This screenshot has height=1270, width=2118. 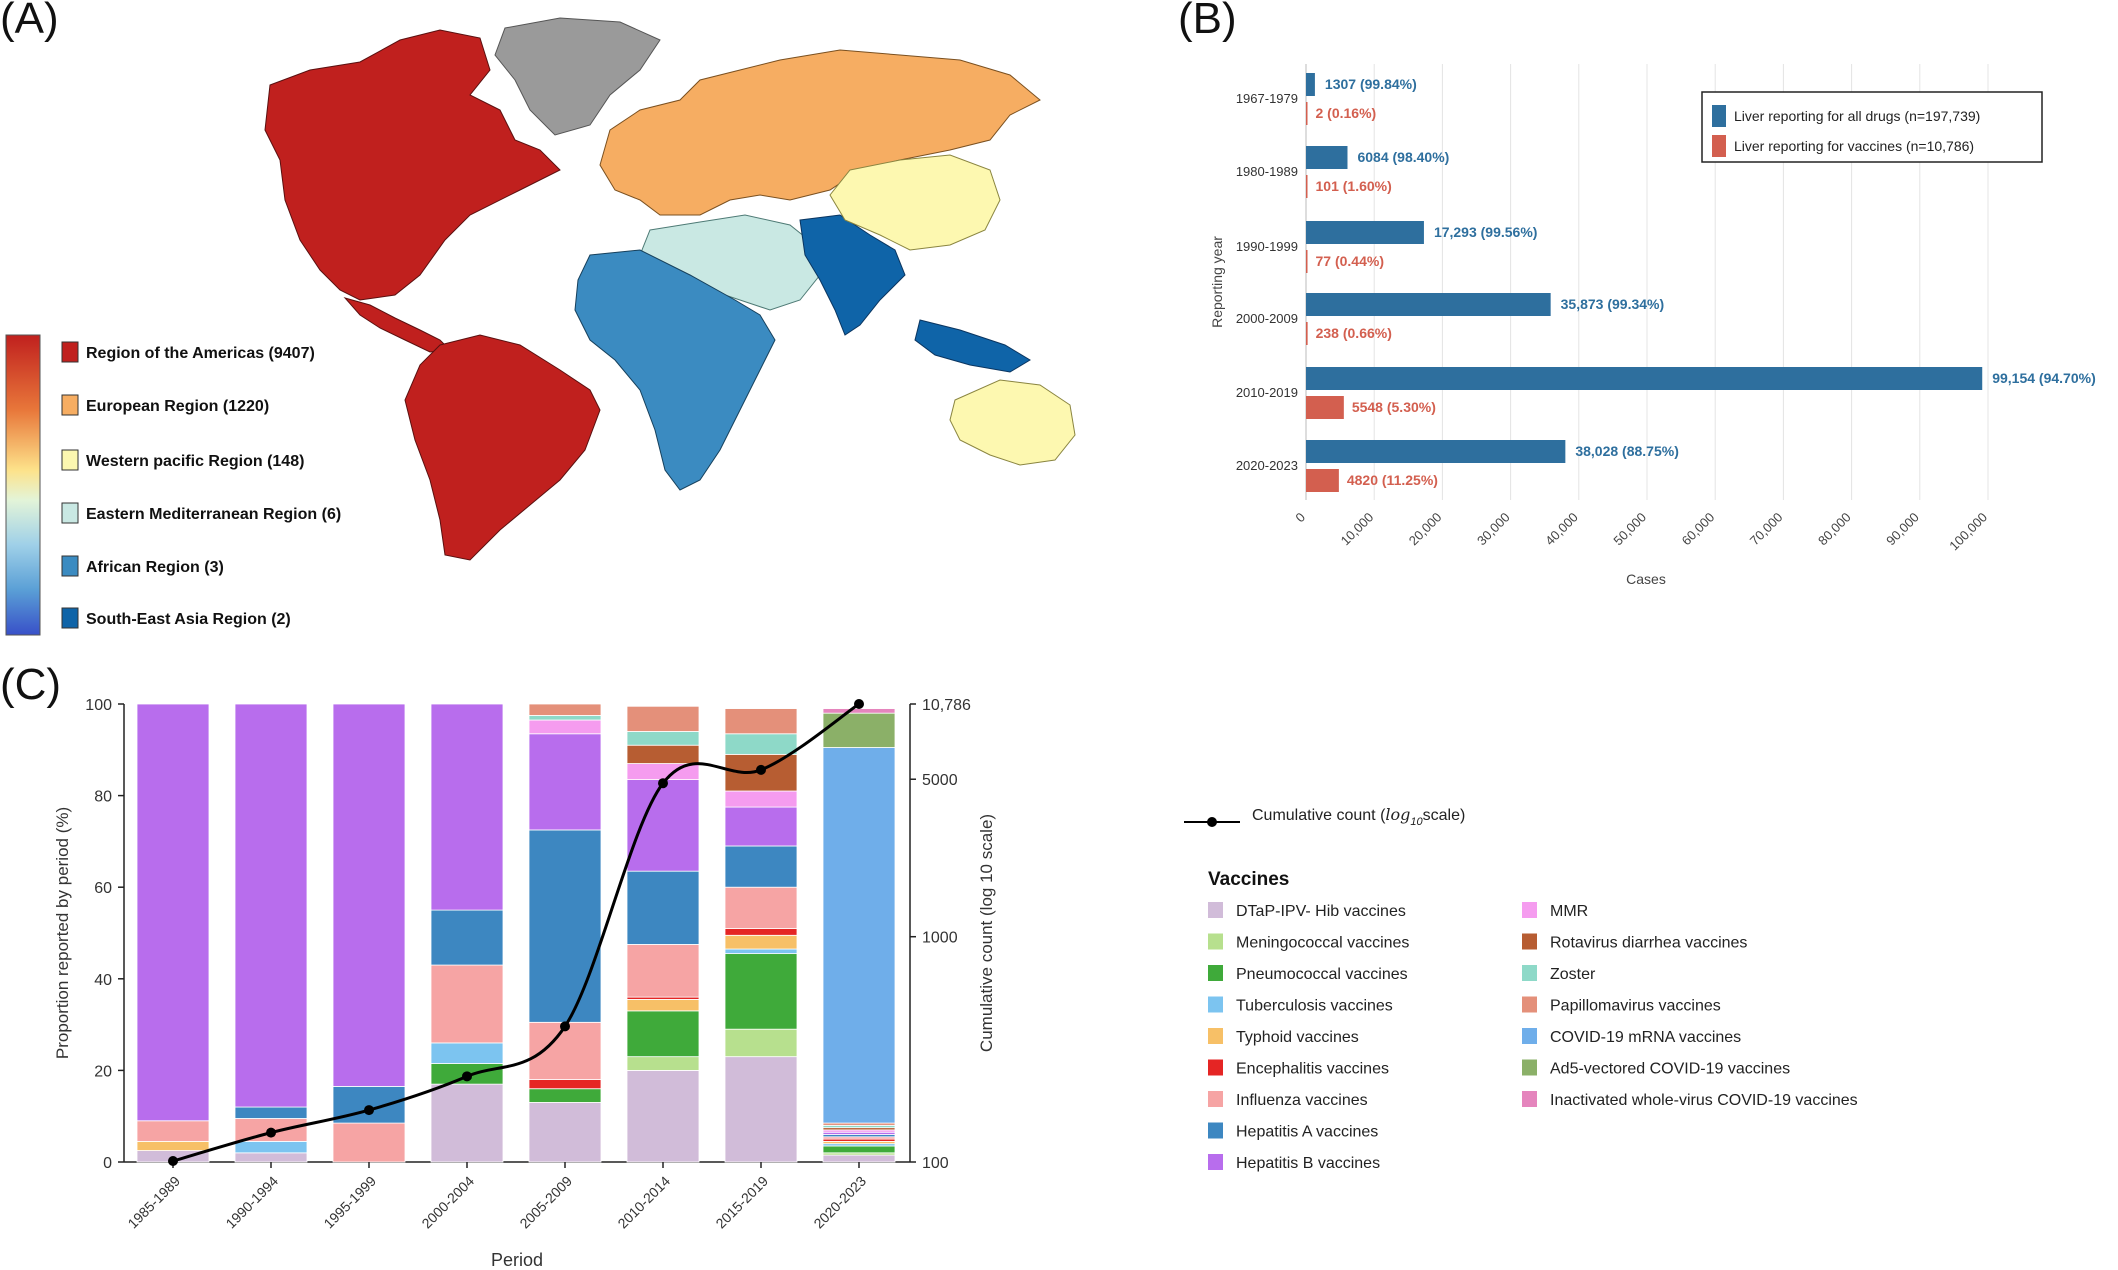 What do you see at coordinates (1635, 1006) in the screenshot?
I see `panel-c-legend-label: Papillomavirus vaccines` at bounding box center [1635, 1006].